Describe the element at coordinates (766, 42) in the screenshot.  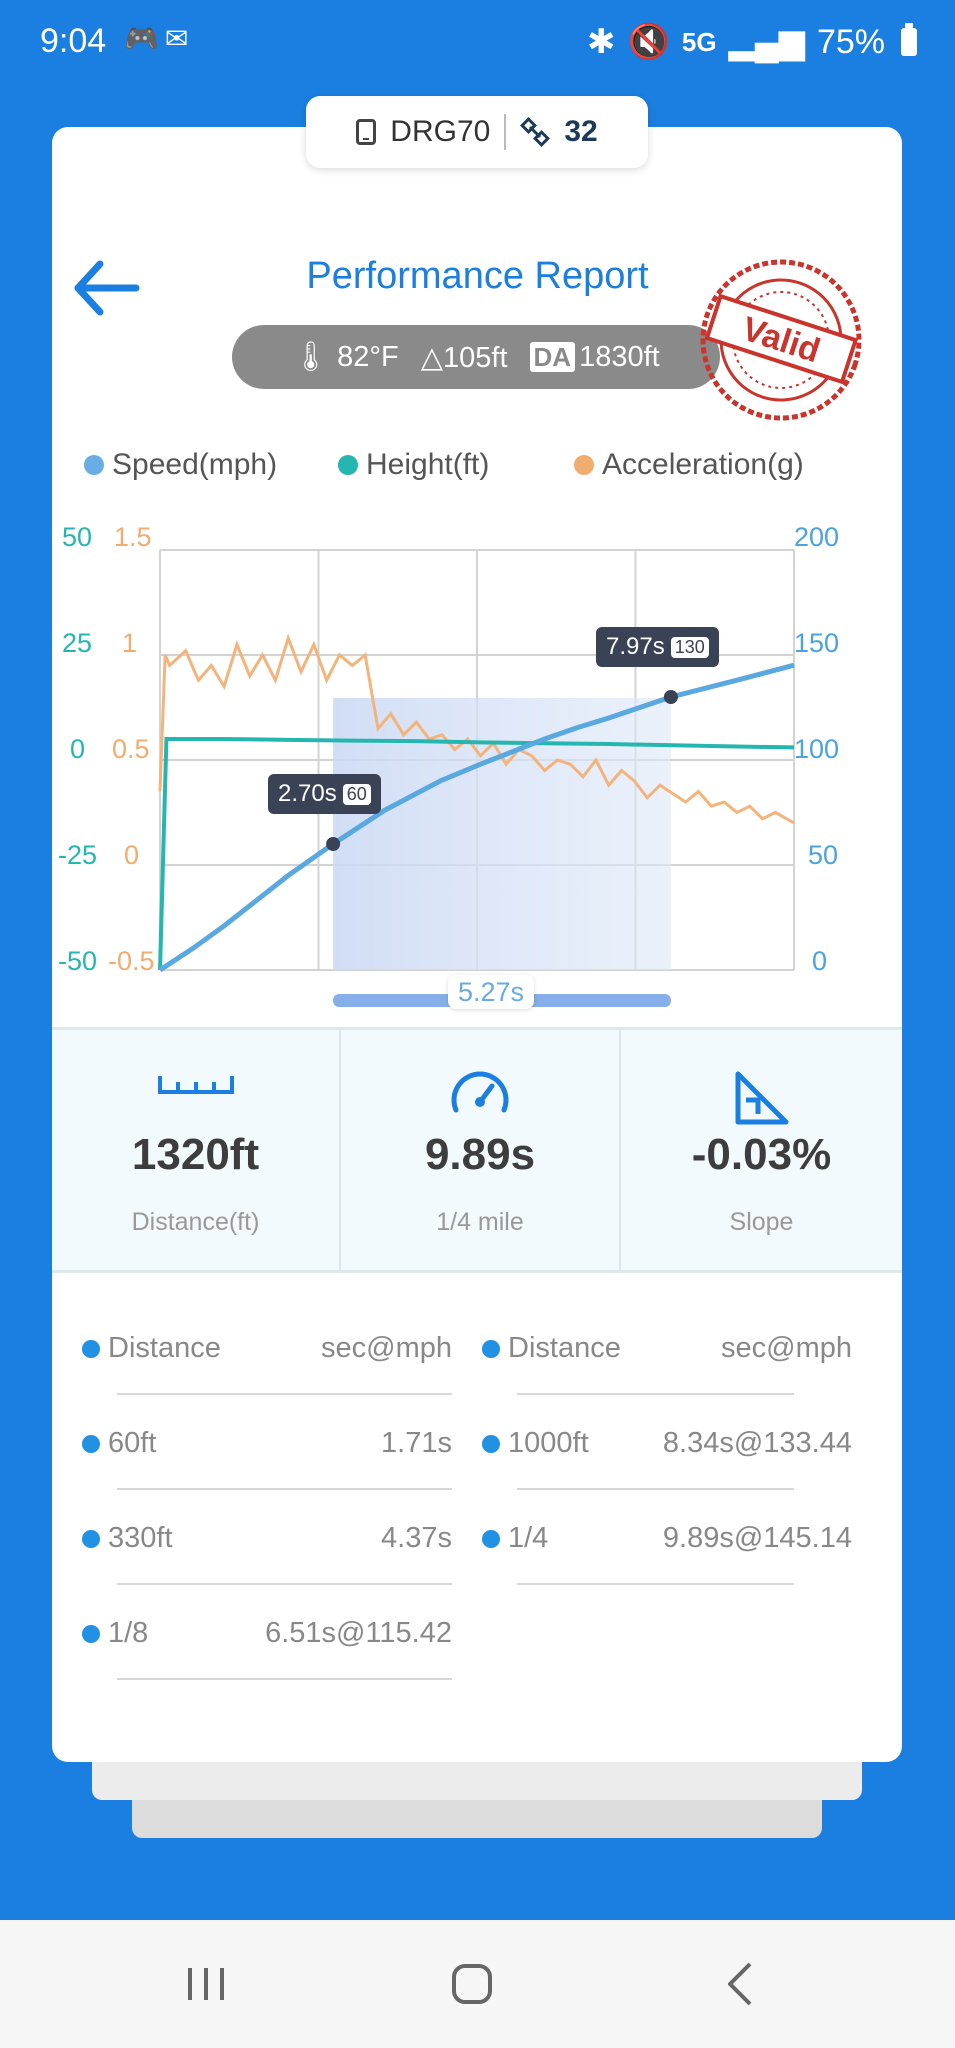
I see `signal-icon: ▂▄▆` at that location.